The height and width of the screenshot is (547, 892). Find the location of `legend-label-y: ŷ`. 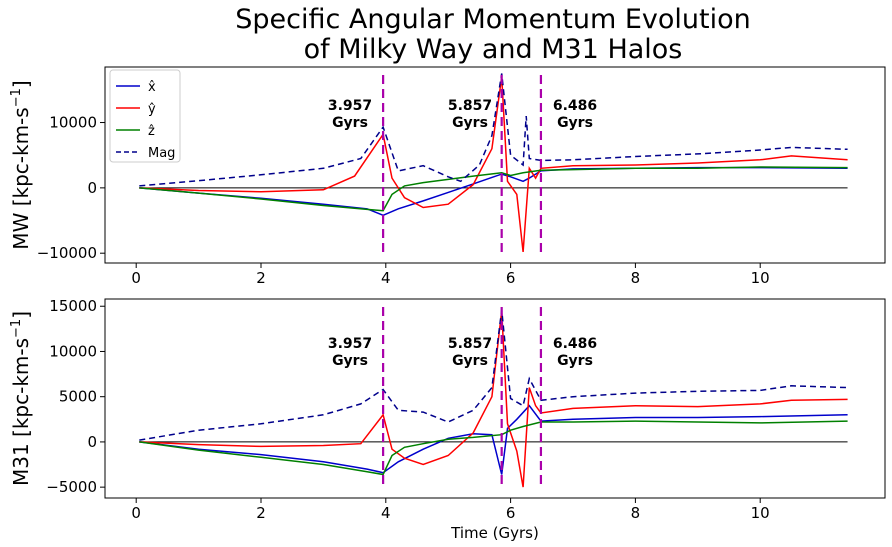

legend-label-y: ŷ is located at coordinates (152, 109).